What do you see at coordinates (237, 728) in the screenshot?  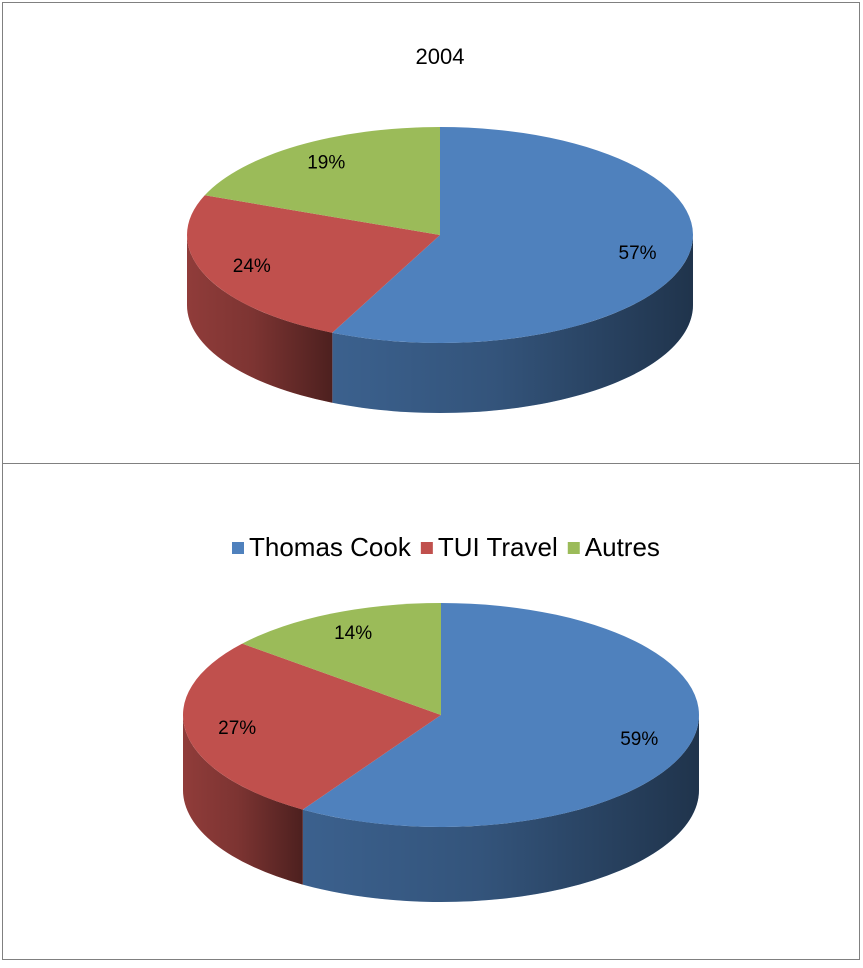 I see `data-label: 27%` at bounding box center [237, 728].